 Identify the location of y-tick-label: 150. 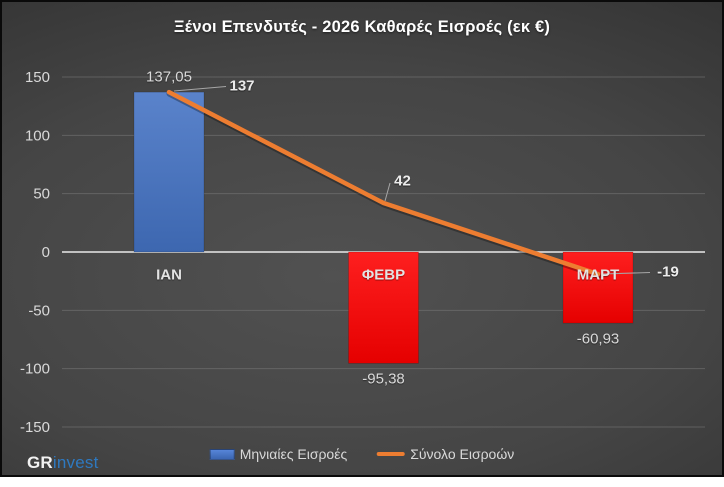
(37, 77).